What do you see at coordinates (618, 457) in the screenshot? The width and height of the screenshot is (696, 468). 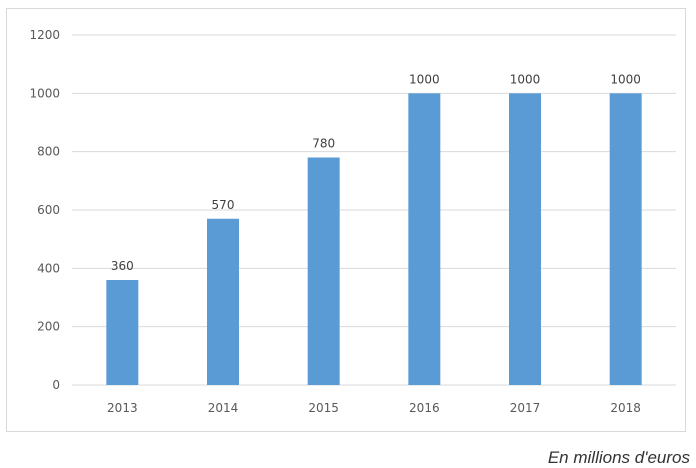 I see `unit-caption: En millions d'euros` at bounding box center [618, 457].